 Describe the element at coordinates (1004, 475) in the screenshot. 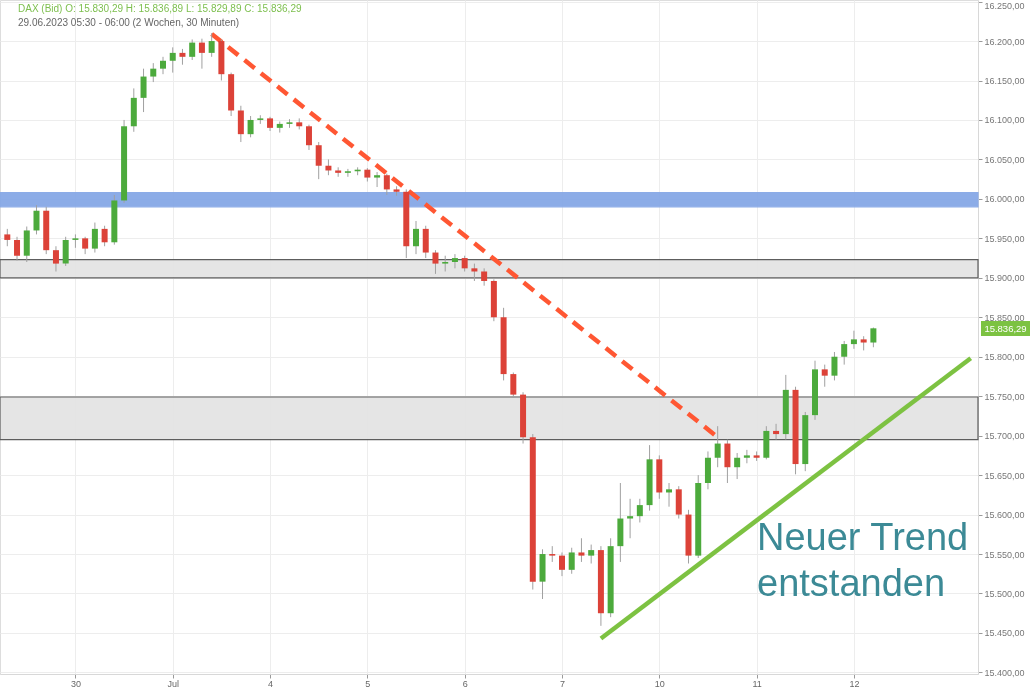

I see `y-tick-label: 15.650,00` at that location.